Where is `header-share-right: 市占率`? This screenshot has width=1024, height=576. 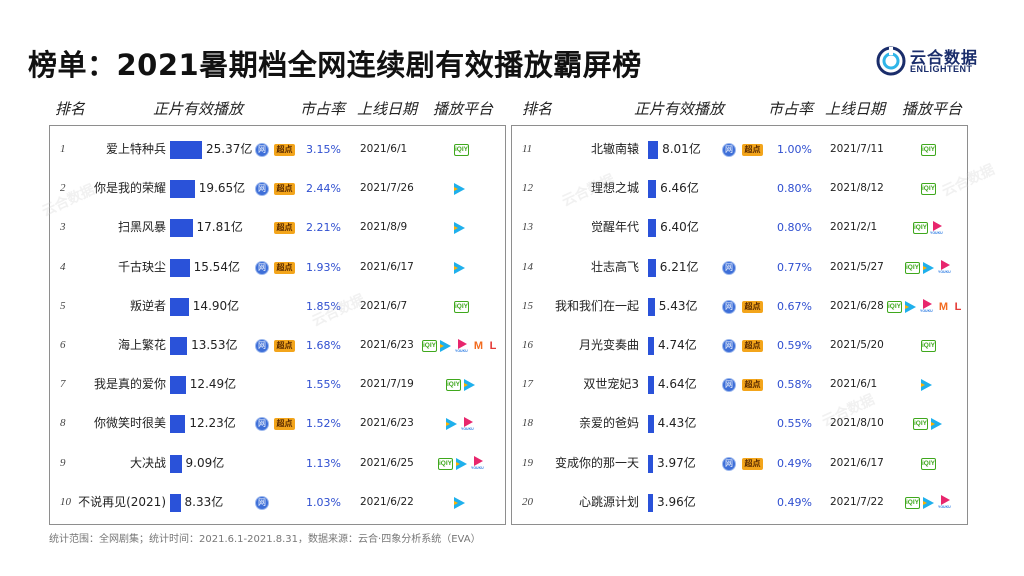
header-share-right: 市占率 is located at coordinates (791, 109).